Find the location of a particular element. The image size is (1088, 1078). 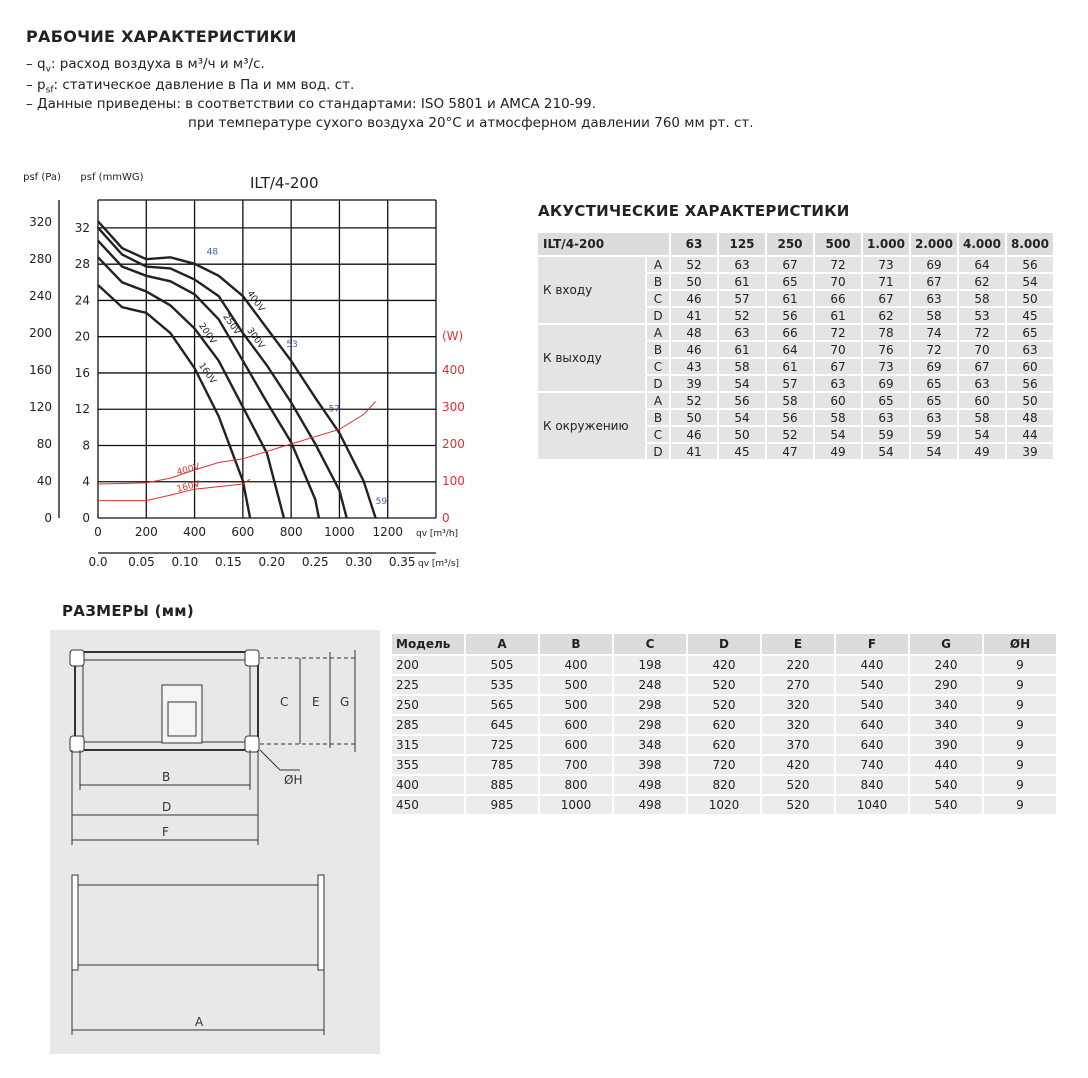

table-row: К входу A 52 63 67 72 73 69 64 56 is located at coordinates (795, 290).